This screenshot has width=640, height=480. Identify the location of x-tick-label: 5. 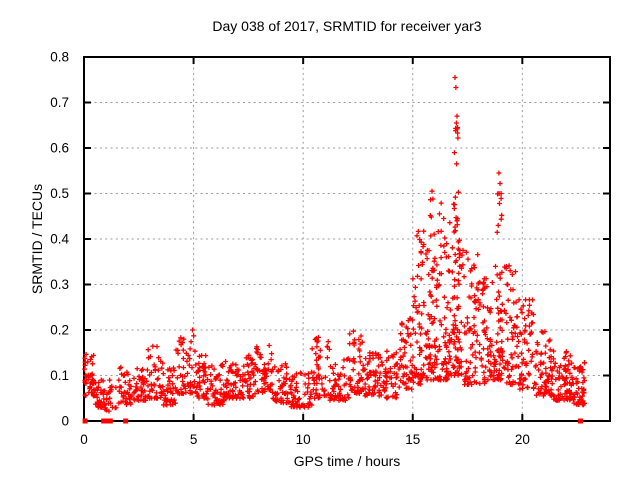
(194, 439).